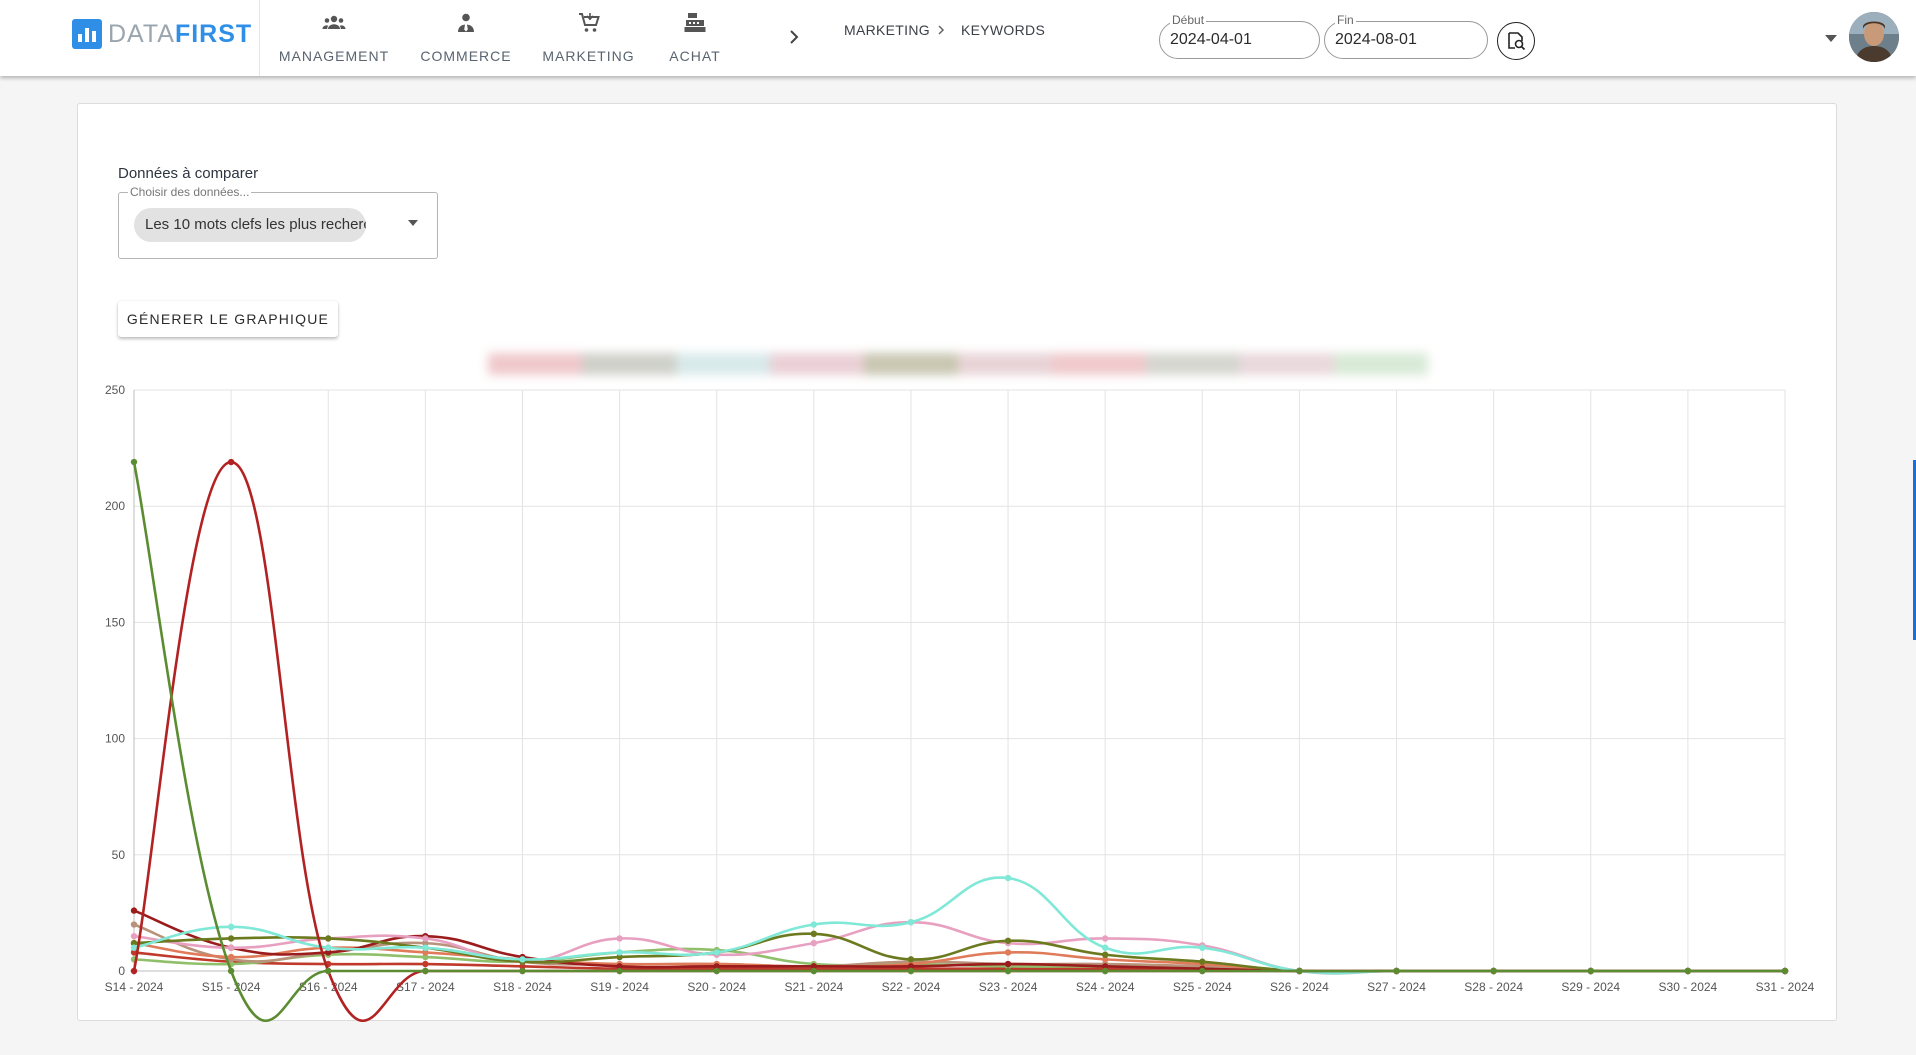 The width and height of the screenshot is (1916, 1055). Describe the element at coordinates (162, 34) in the screenshot. I see `logo: DATAFIRST` at that location.